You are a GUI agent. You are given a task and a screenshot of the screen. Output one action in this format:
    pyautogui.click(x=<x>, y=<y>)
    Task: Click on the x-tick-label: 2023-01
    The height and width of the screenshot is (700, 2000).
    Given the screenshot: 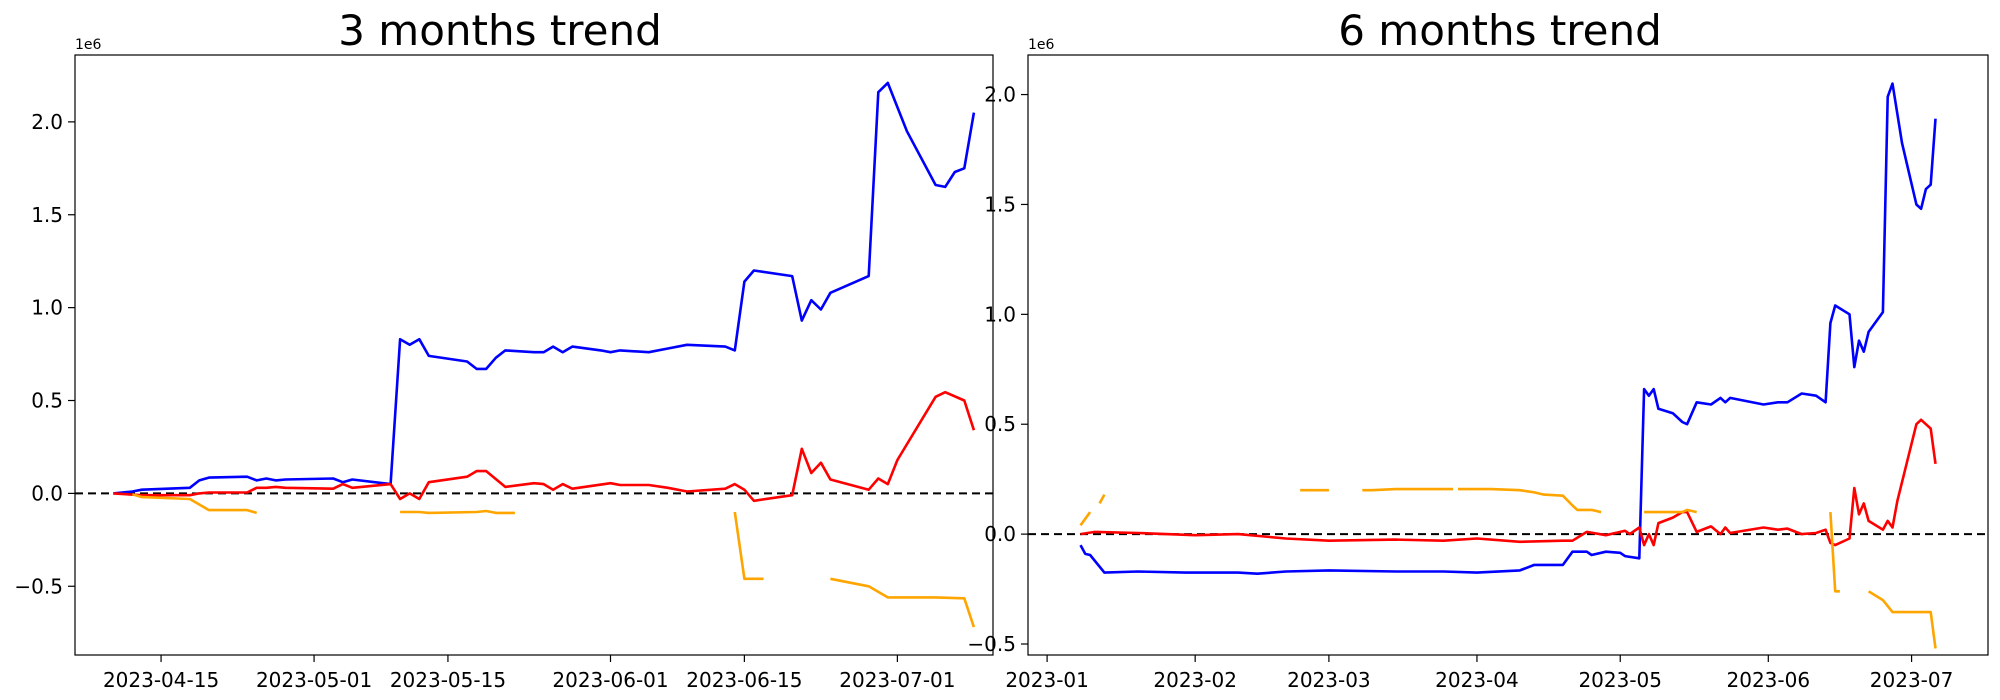 What is the action you would take?
    pyautogui.click(x=1047, y=680)
    